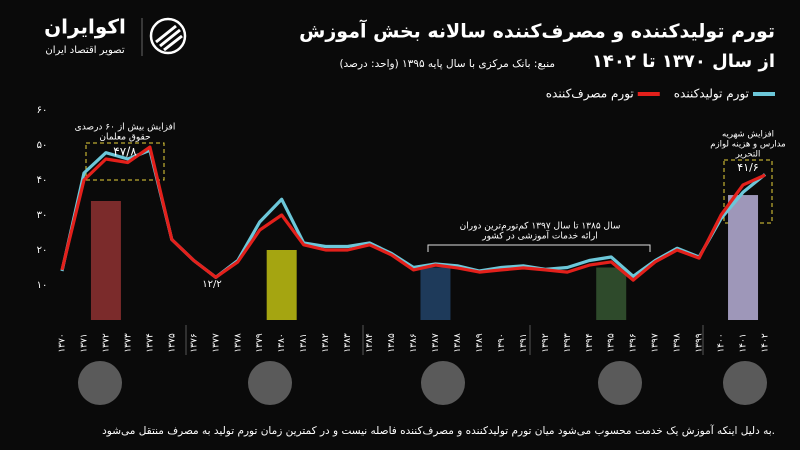  I want to click on y-tick-label: ۲۰, so click(42, 250).